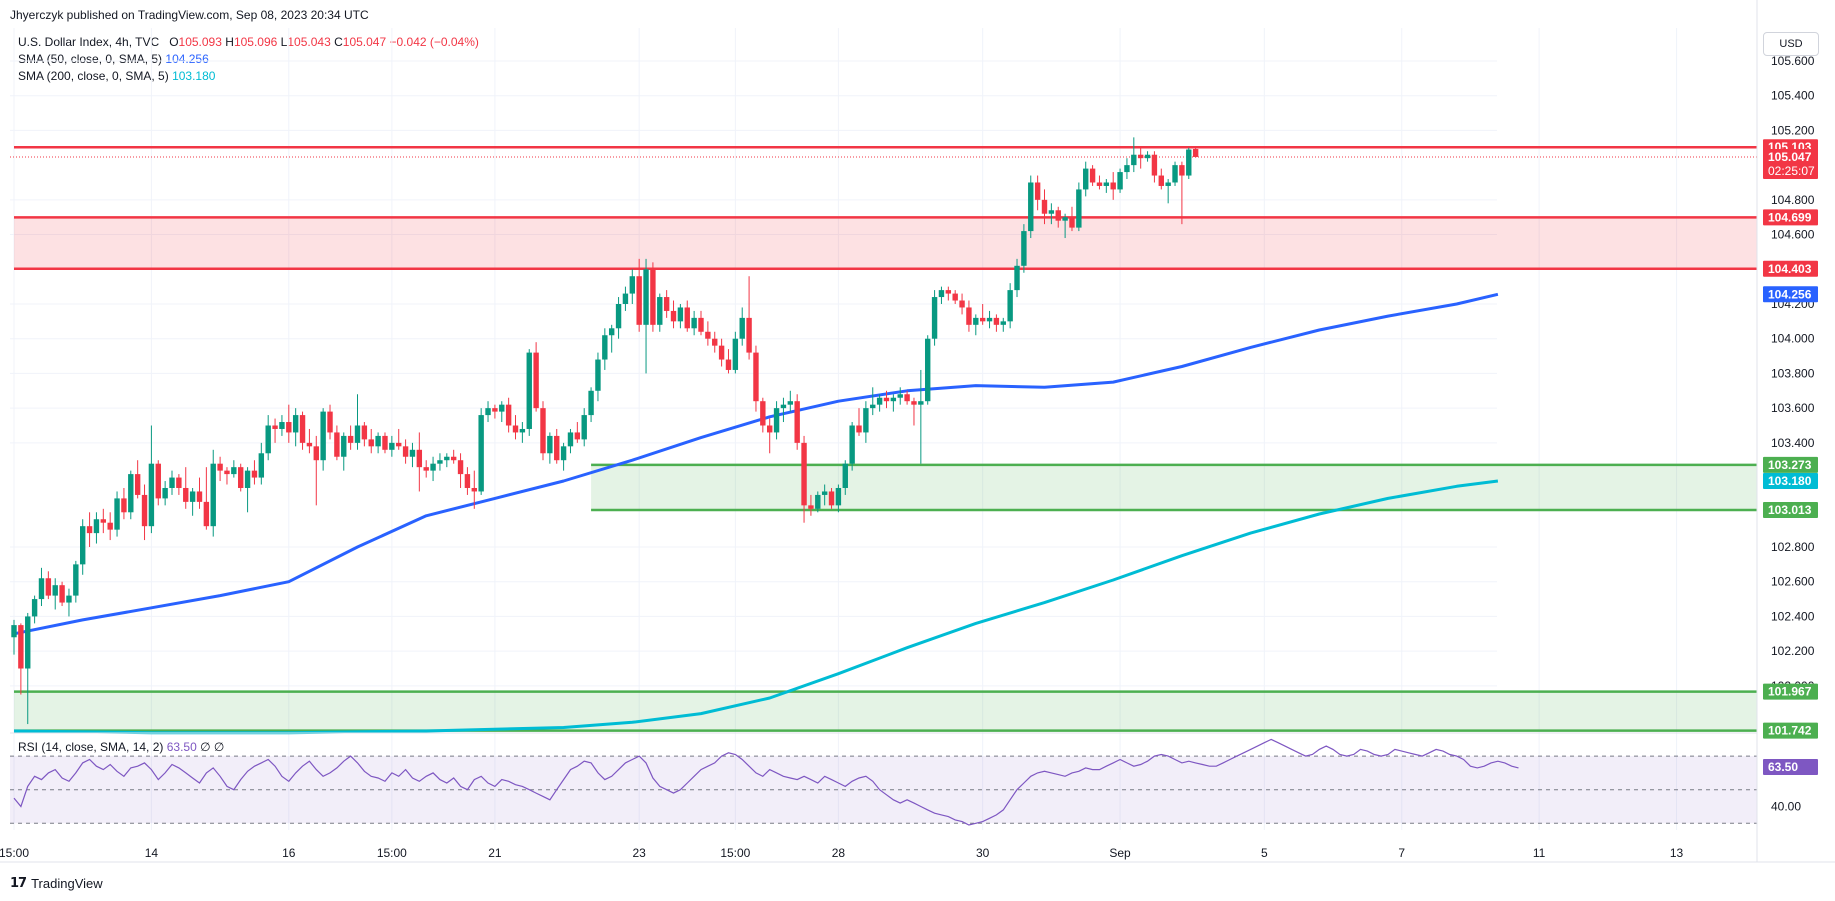 Image resolution: width=1835 pixels, height=901 pixels. I want to click on x-tick-label: 5, so click(1264, 853).